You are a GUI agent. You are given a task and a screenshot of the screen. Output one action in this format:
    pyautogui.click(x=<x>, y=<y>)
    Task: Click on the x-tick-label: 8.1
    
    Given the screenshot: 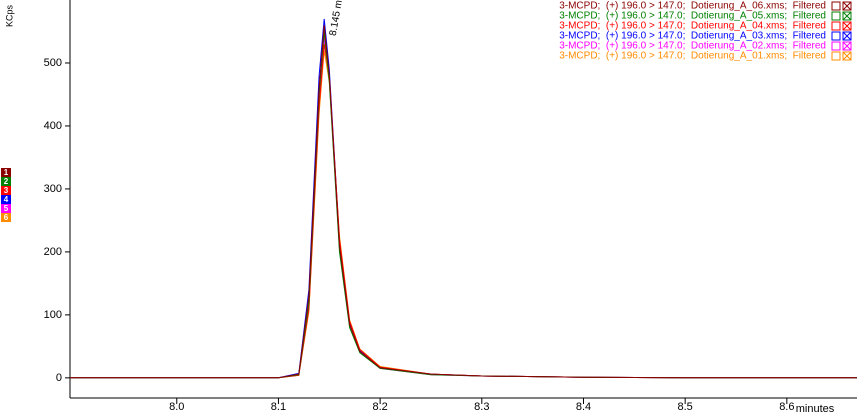 What is the action you would take?
    pyautogui.click(x=278, y=407)
    